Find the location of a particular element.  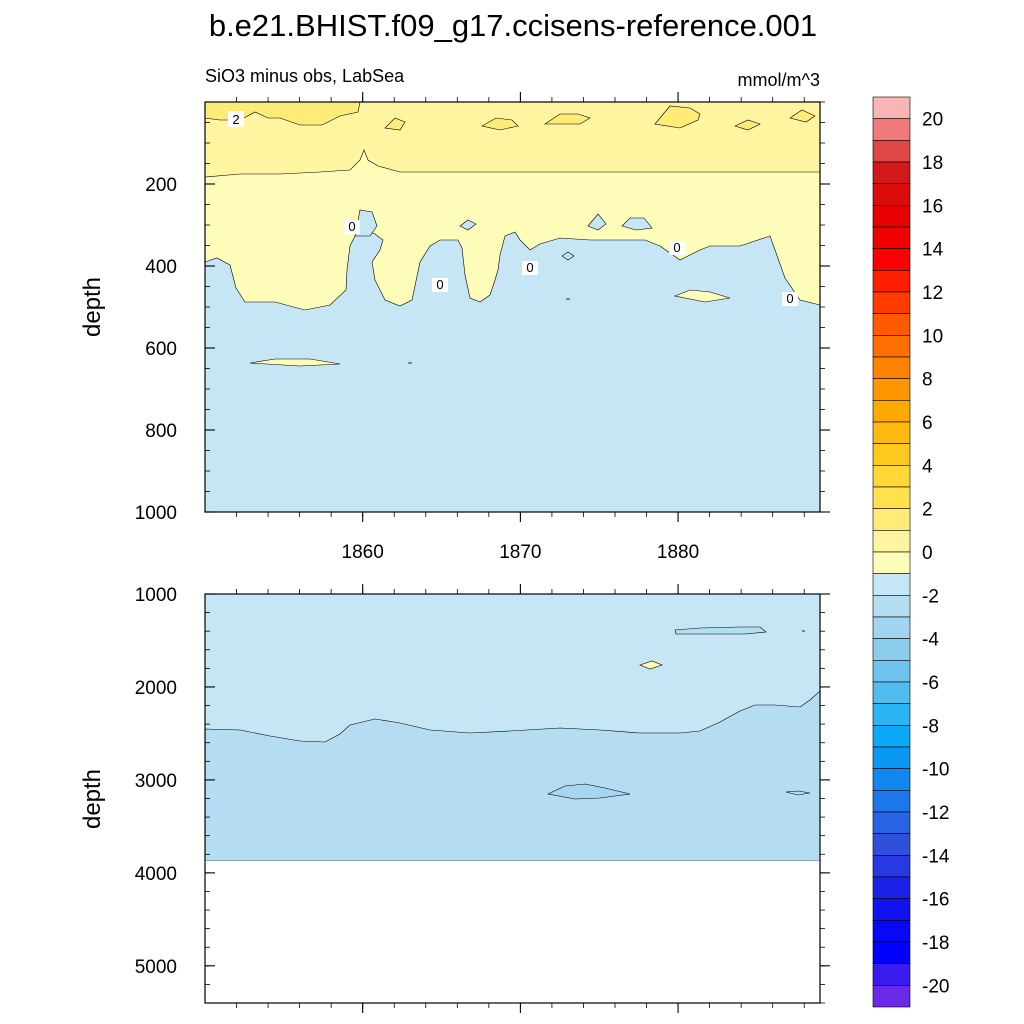

colorbar-tick-label: 14 is located at coordinates (933, 250).